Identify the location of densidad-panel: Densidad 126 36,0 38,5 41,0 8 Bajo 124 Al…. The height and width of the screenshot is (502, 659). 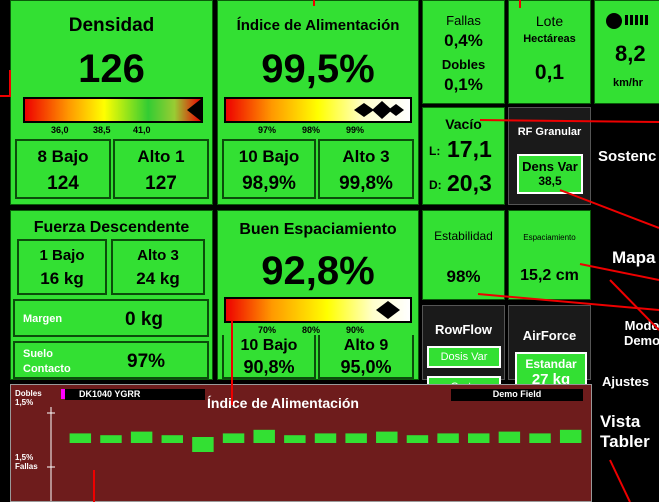
(111, 102).